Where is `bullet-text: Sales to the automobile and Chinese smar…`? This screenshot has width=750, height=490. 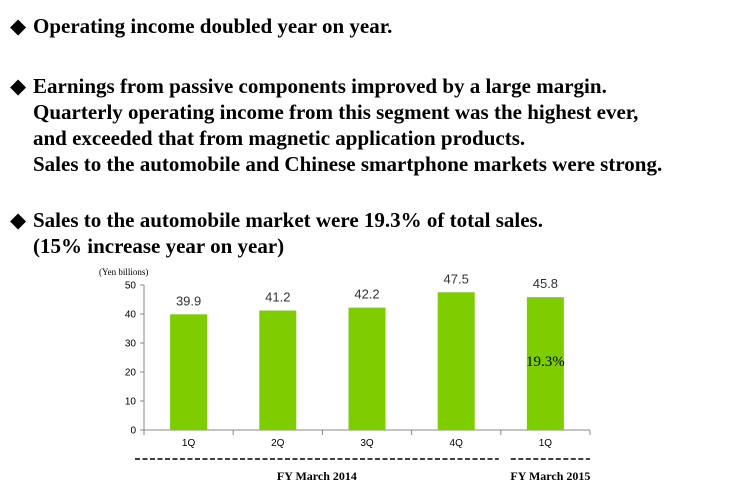 bullet-text: Sales to the automobile and Chinese smar… is located at coordinates (348, 164).